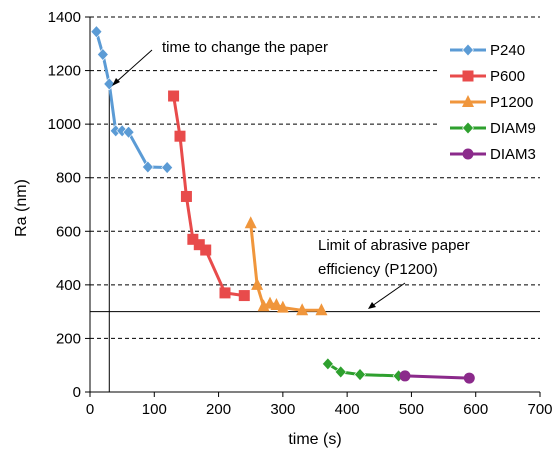 The height and width of the screenshot is (454, 558). What do you see at coordinates (513, 128) in the screenshot?
I see `legend-label-diam9: DIAM9` at bounding box center [513, 128].